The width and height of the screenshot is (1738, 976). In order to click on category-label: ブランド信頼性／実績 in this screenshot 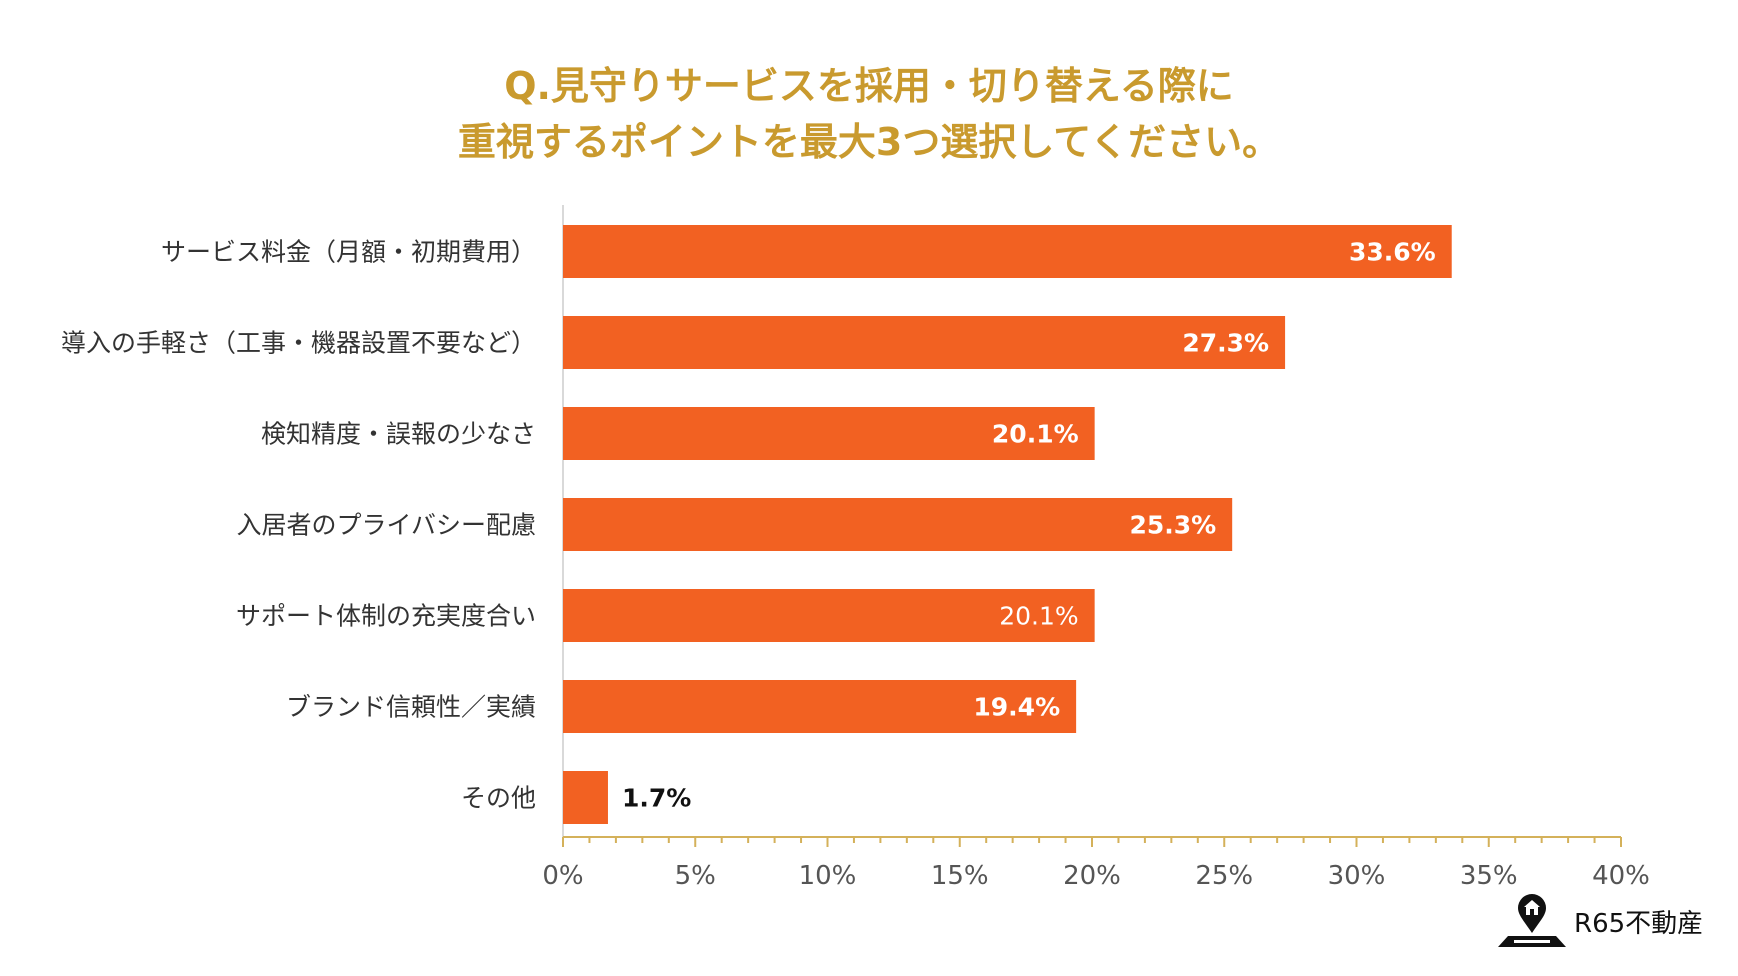, I will do `click(411, 707)`.